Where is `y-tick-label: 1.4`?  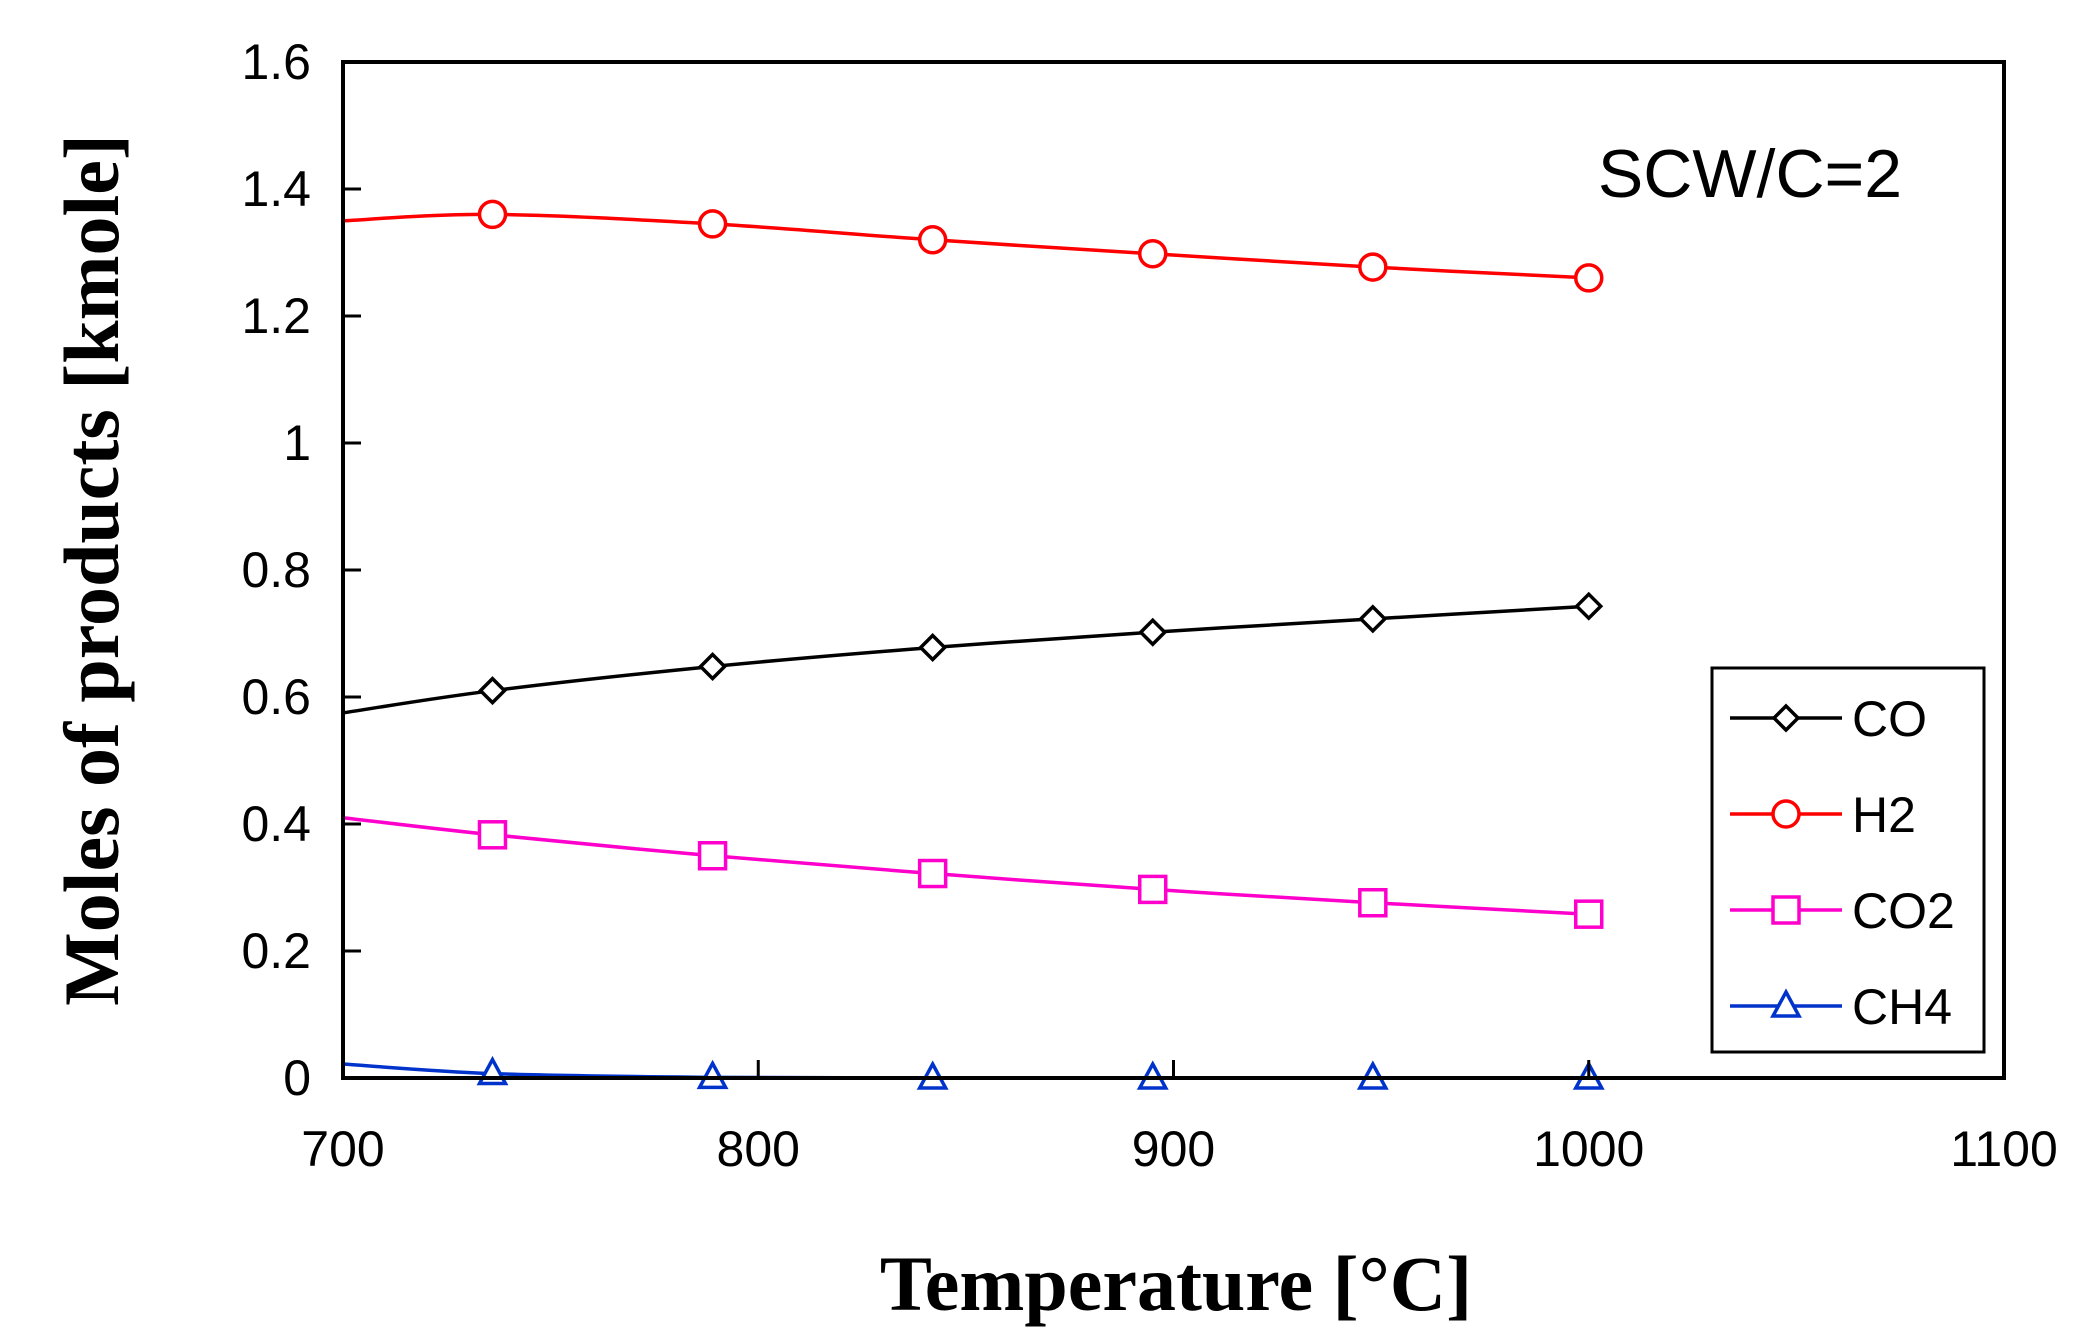
y-tick-label: 1.4 is located at coordinates (276, 189).